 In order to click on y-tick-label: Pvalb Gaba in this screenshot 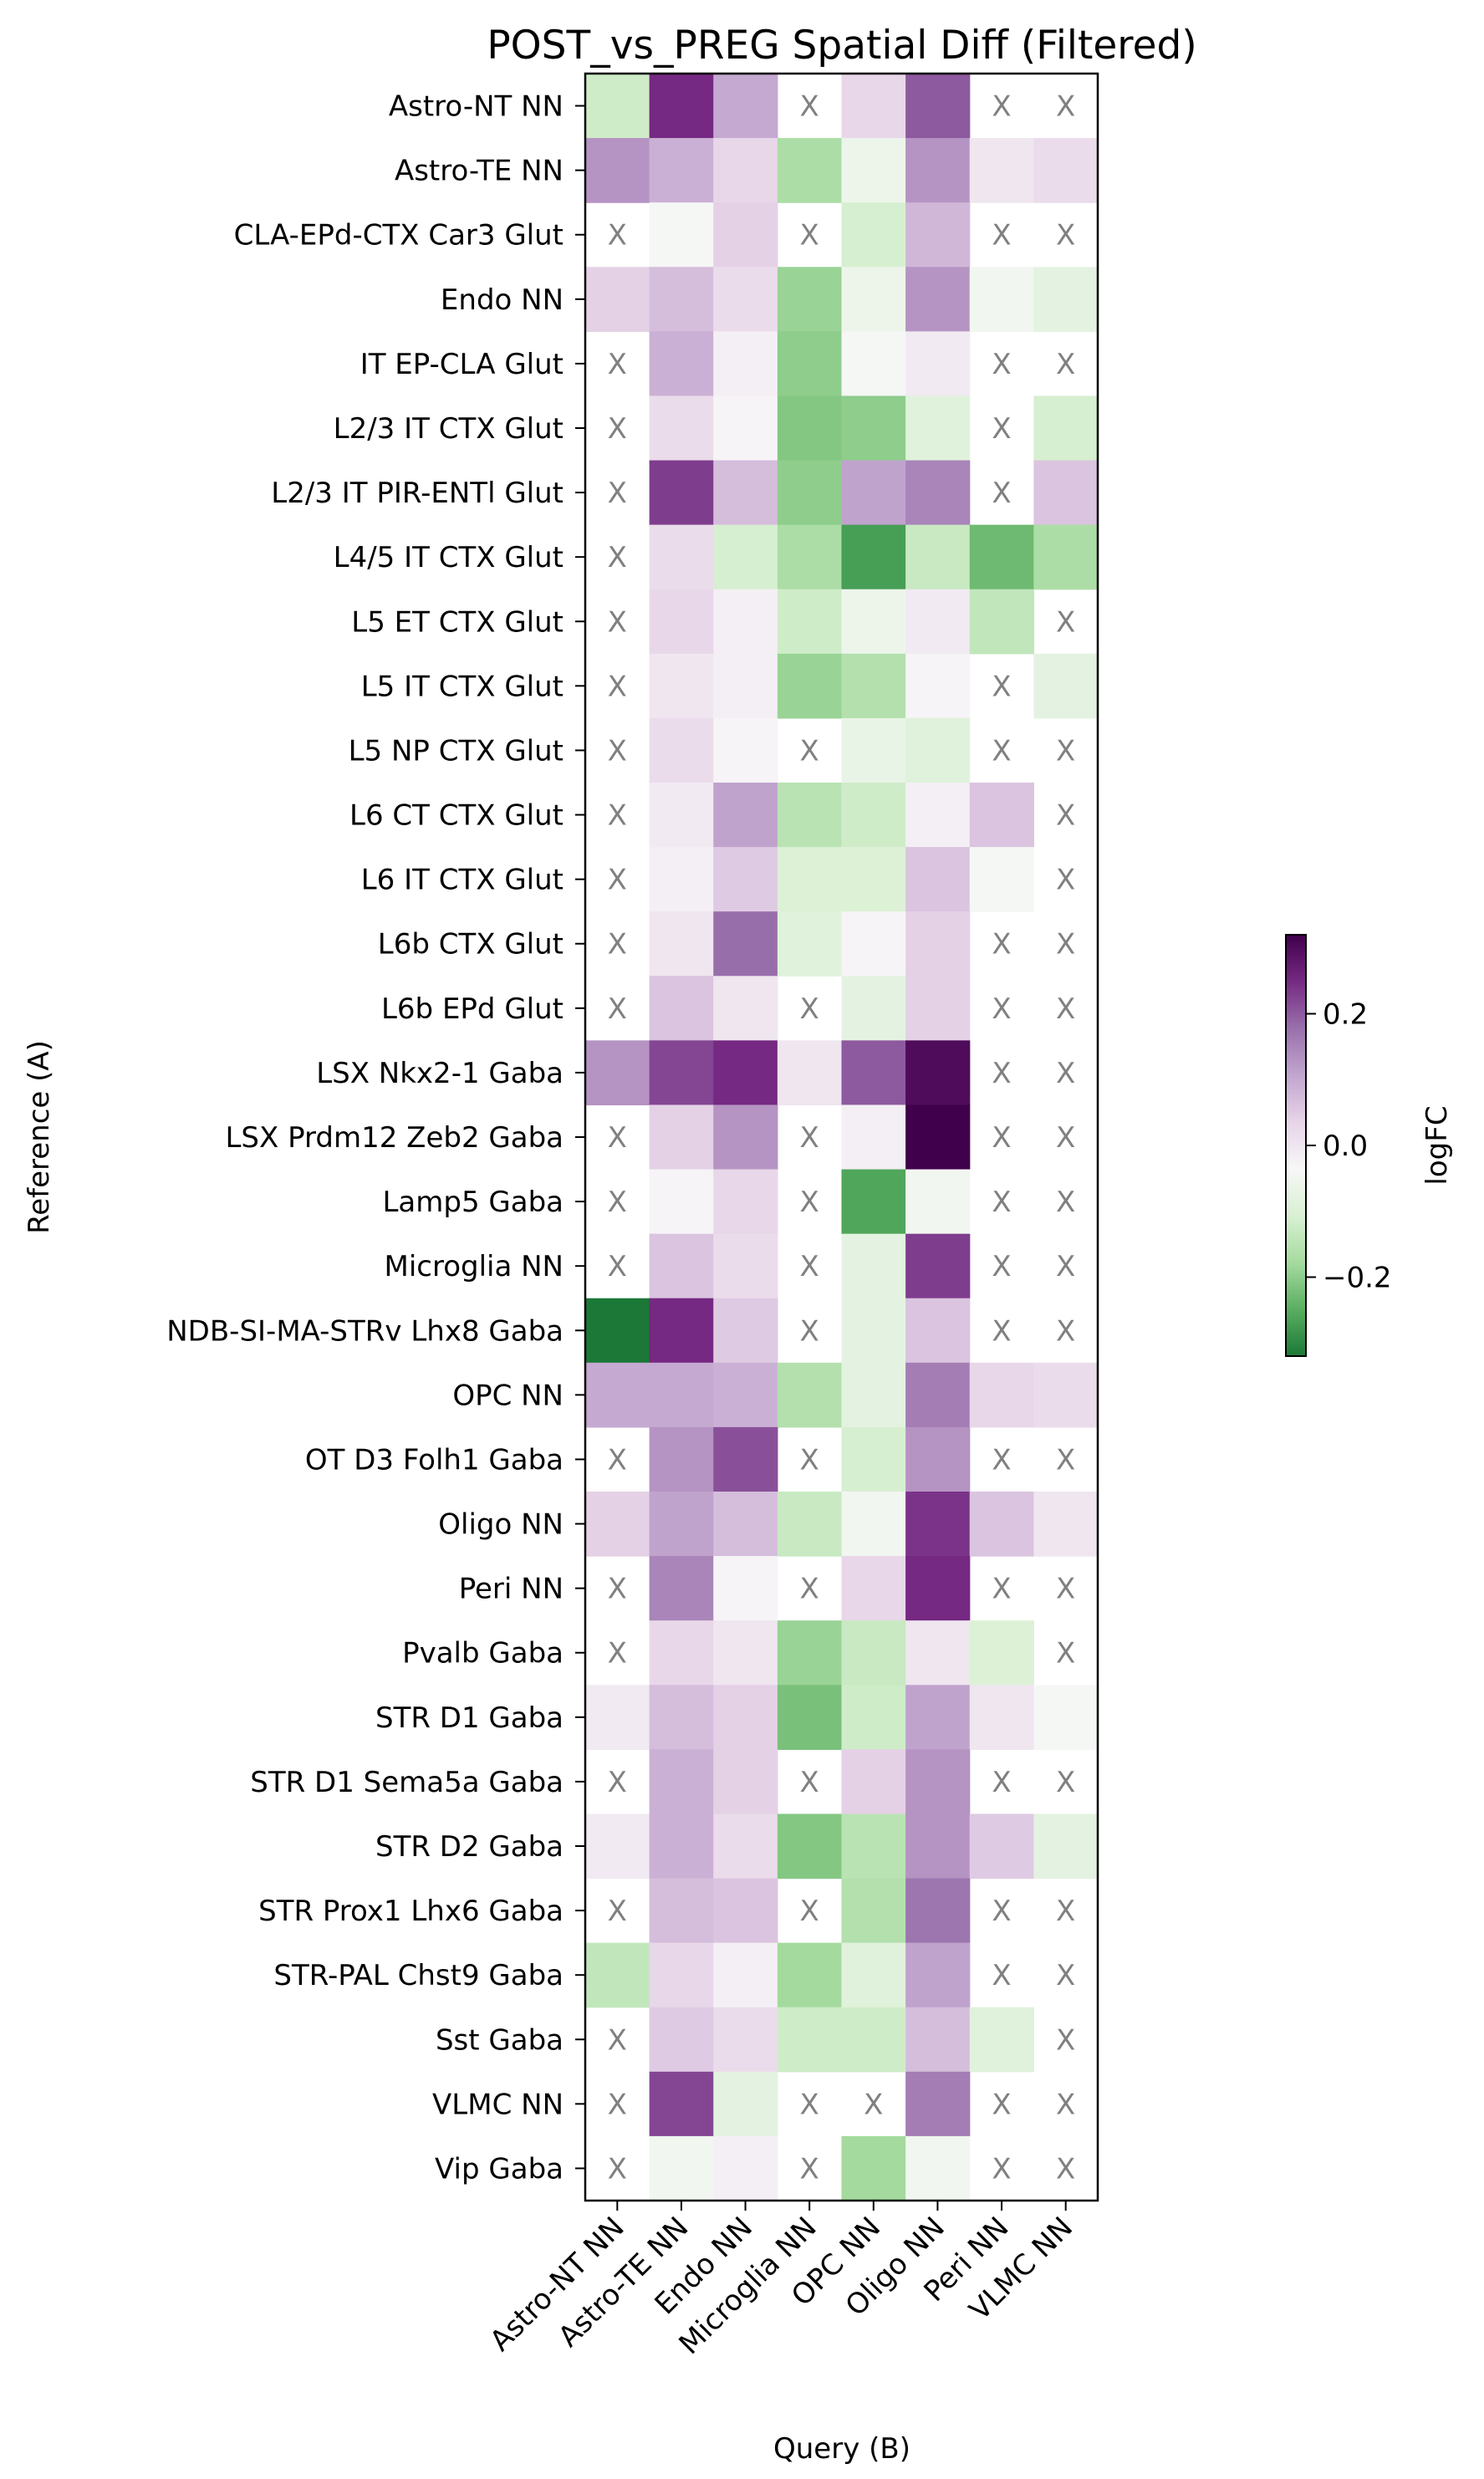, I will do `click(483, 1654)`.